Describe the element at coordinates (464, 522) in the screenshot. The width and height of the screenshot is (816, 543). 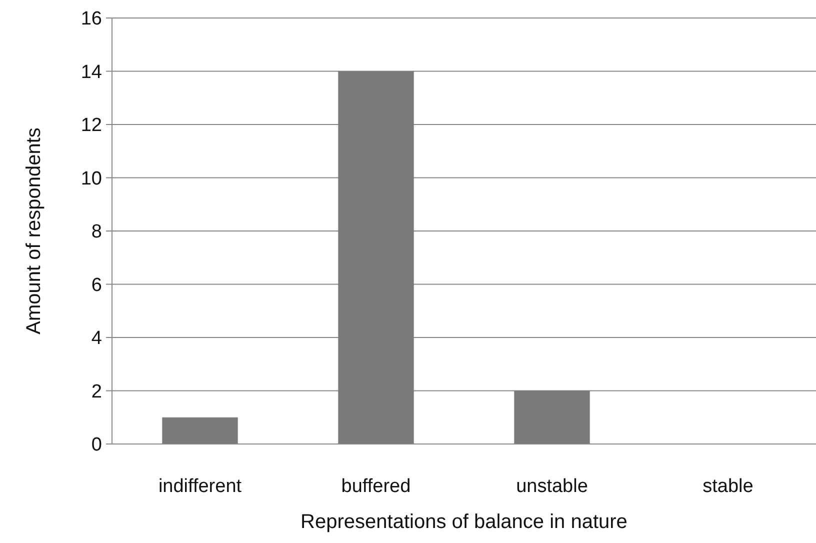
I see `x-axis-title: Representations of balance in nature` at that location.